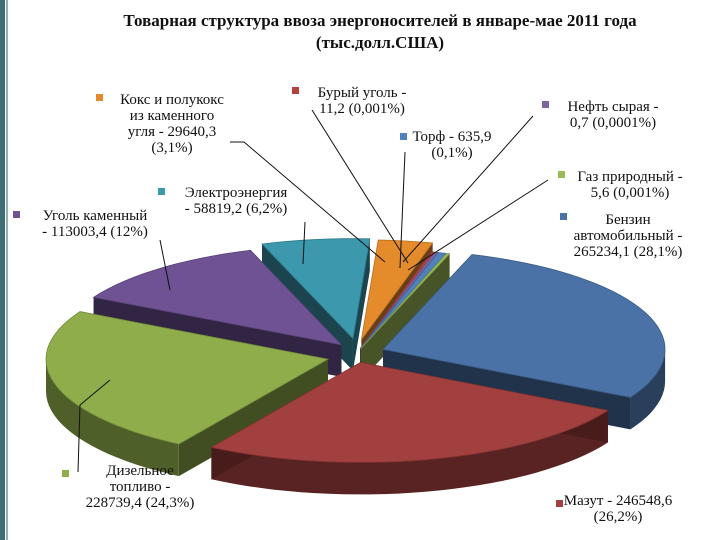 This screenshot has width=720, height=540. What do you see at coordinates (95, 232) in the screenshot?
I see `slice-label-line: - 113003,4 (12%)` at bounding box center [95, 232].